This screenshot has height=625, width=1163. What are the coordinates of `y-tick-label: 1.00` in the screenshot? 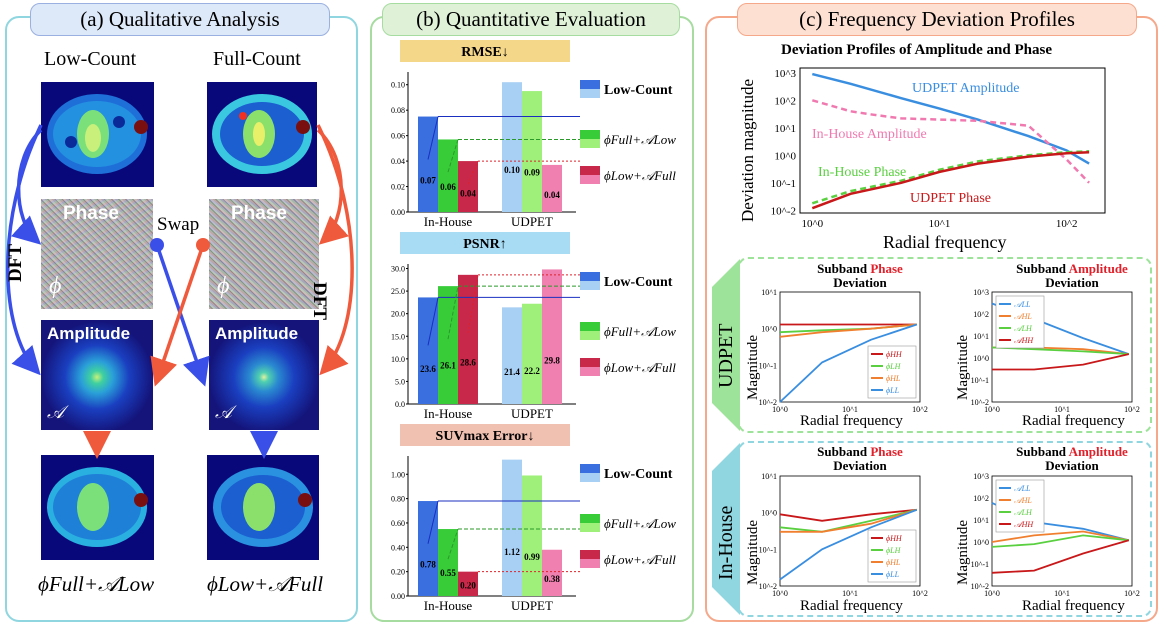 It's located at (398, 474).